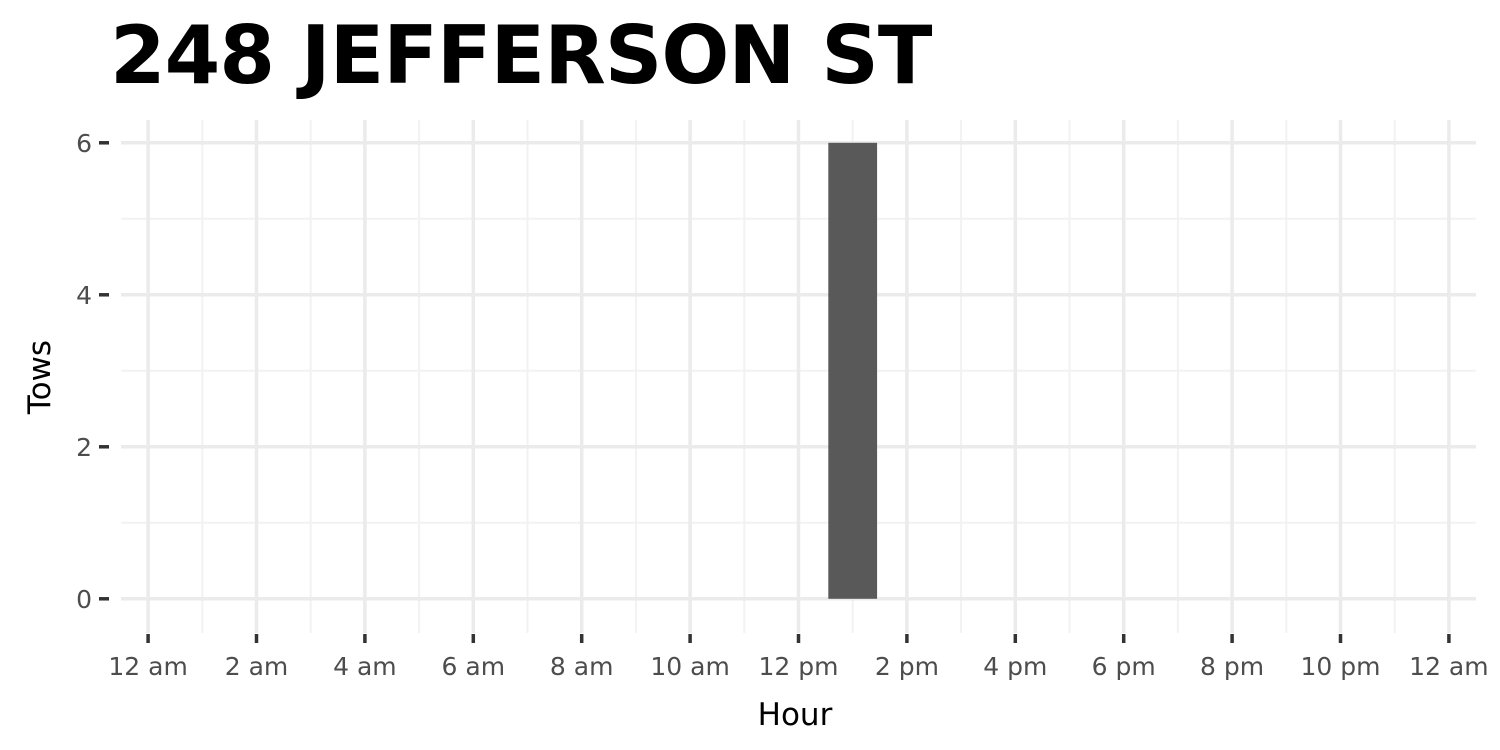  I want to click on bars, so click(853, 370).